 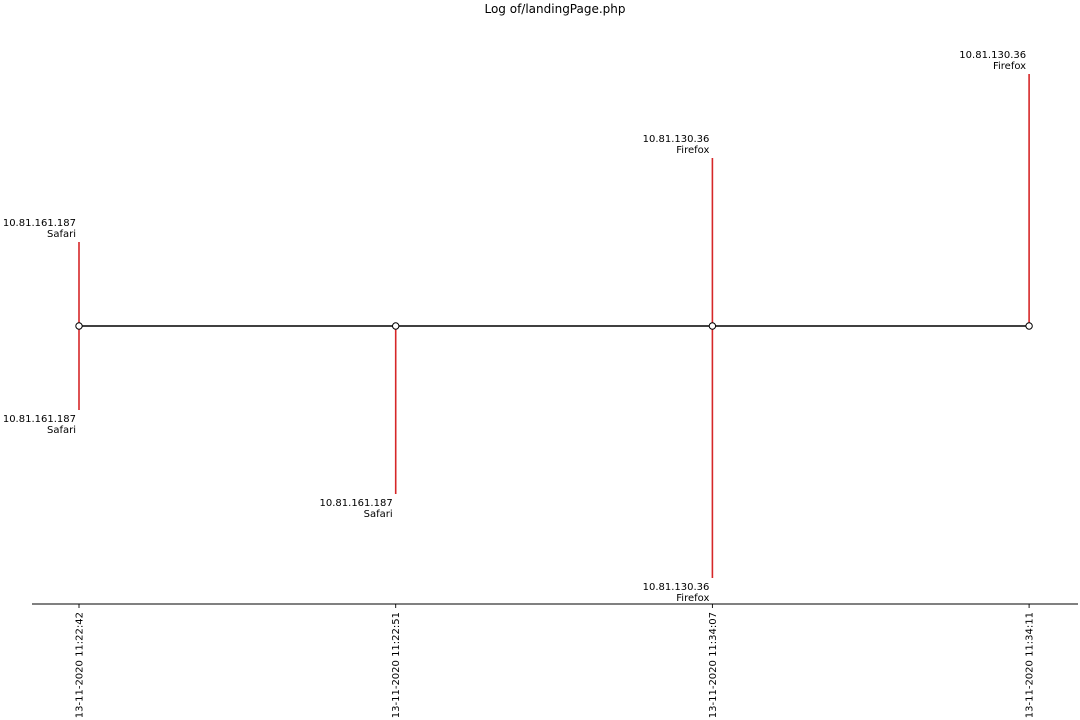 What do you see at coordinates (80, 665) in the screenshot?
I see `x-tick-label: 13-11-2020 11:22:42` at bounding box center [80, 665].